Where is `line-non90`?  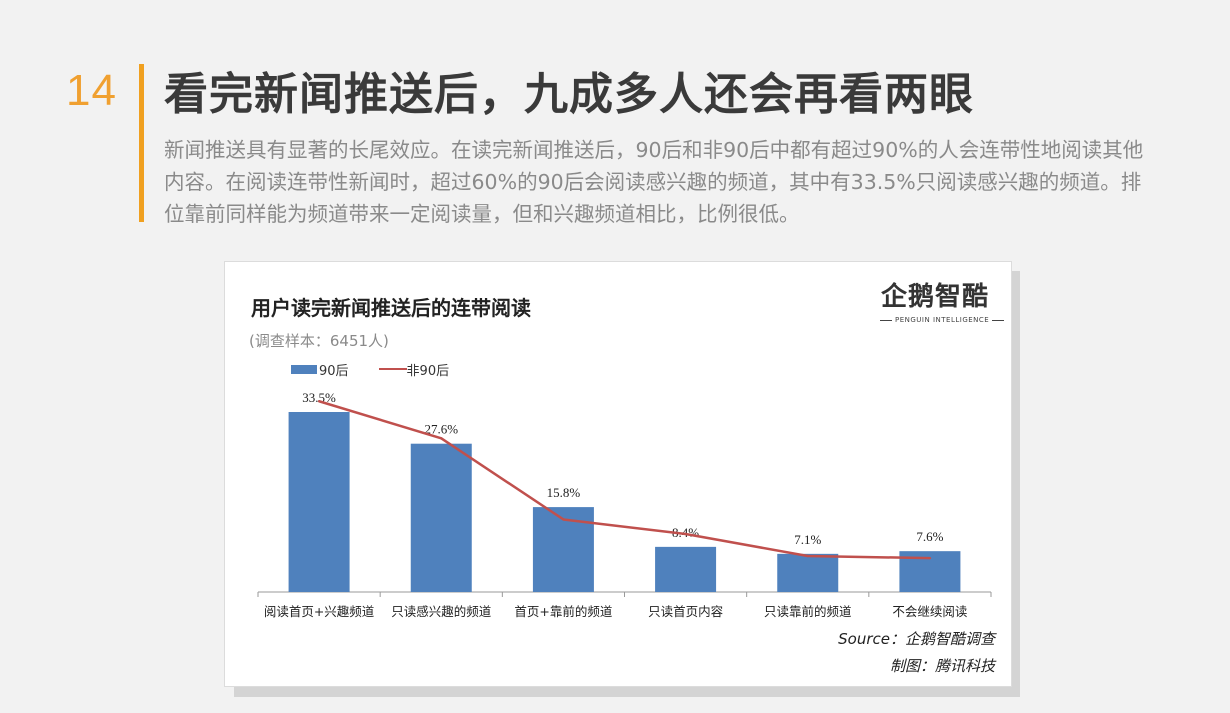
line-non90 is located at coordinates (624, 480).